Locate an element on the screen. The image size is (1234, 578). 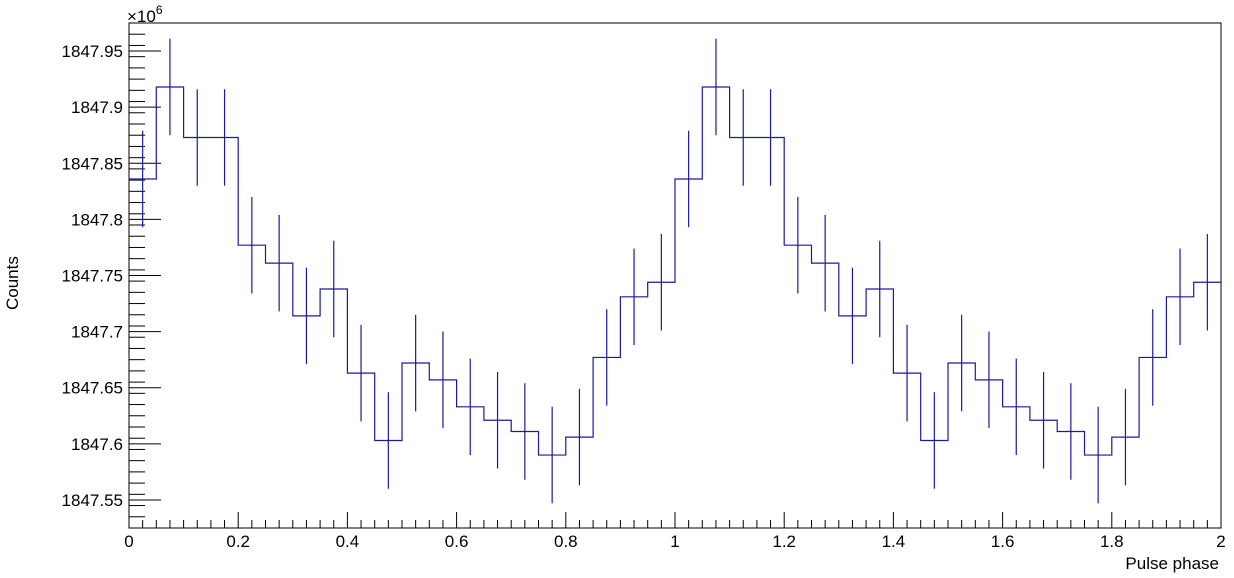
x-tick-label: 1.8 is located at coordinates (1112, 541).